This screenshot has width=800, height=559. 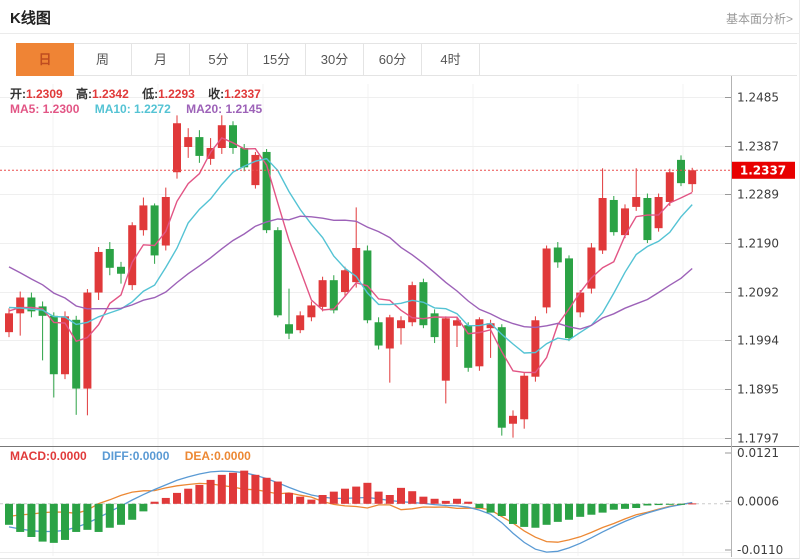 I want to click on macd-axis-label: 0.0006, so click(x=758, y=501).